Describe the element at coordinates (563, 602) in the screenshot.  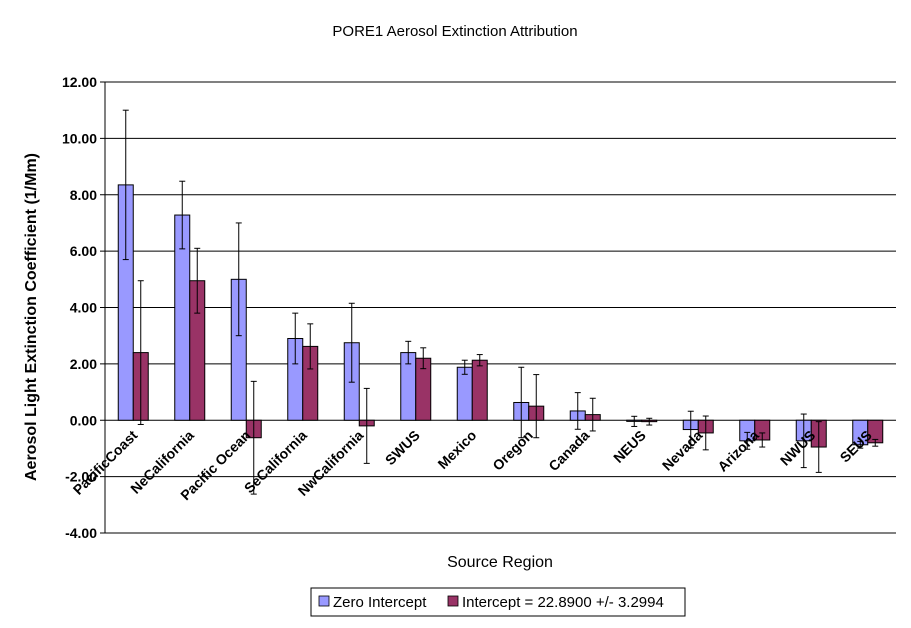
I see `legend-label-intercept: Intercept = 22.8900 +/- 3.2994` at that location.